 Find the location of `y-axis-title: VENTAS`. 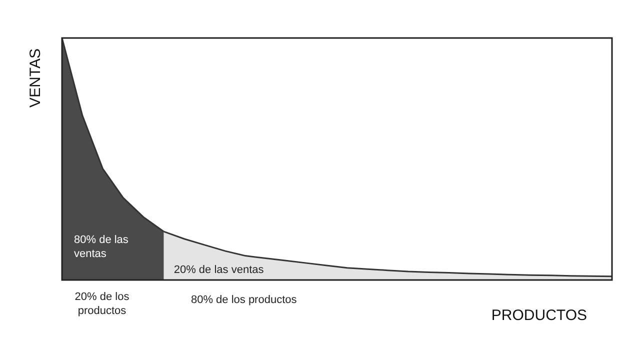

y-axis-title: VENTAS is located at coordinates (35, 78).